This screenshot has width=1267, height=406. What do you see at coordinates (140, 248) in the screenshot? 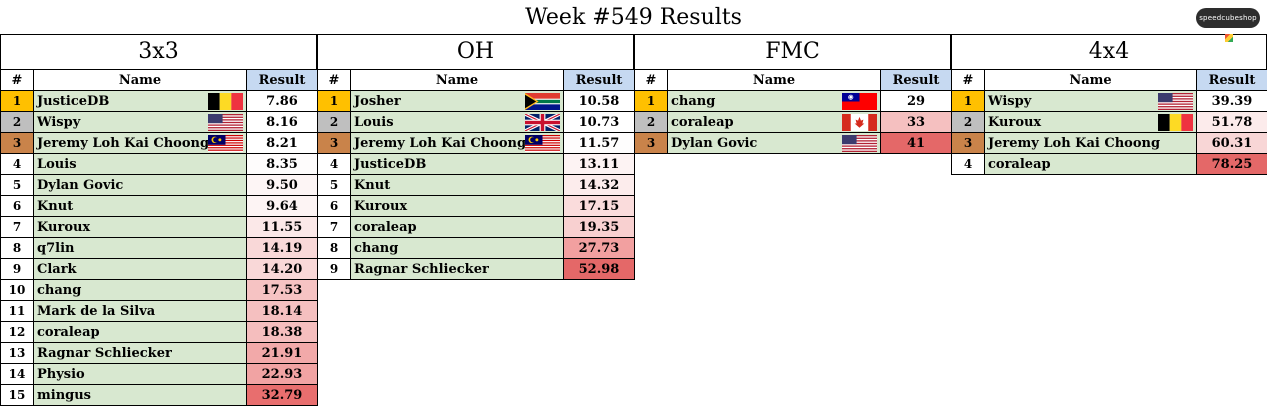
I see `competitor-cell: q7lin` at bounding box center [140, 248].